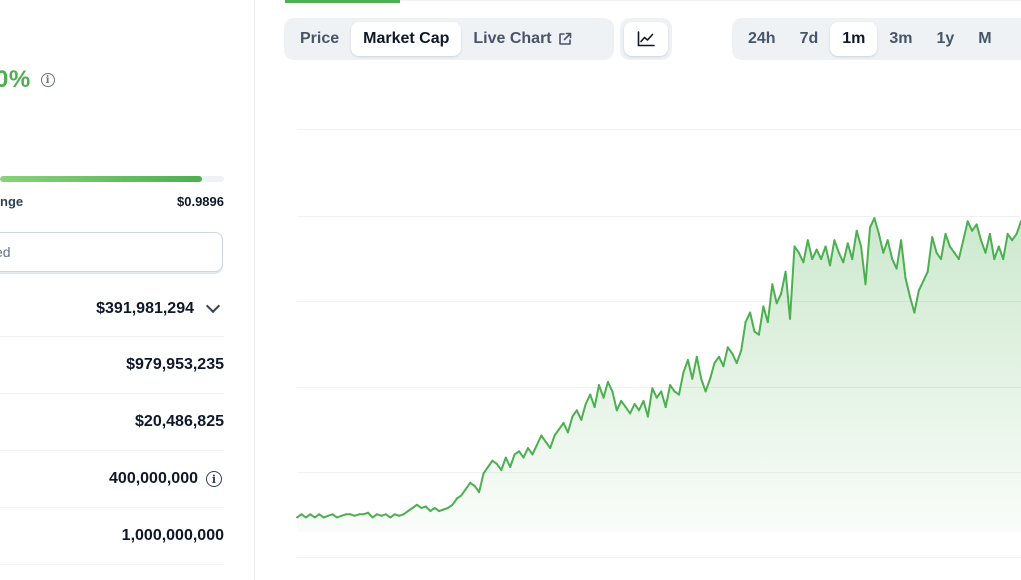 The height and width of the screenshot is (580, 1021). What do you see at coordinates (172, 535) in the screenshot?
I see `stat-value: 1,000,000,000` at bounding box center [172, 535].